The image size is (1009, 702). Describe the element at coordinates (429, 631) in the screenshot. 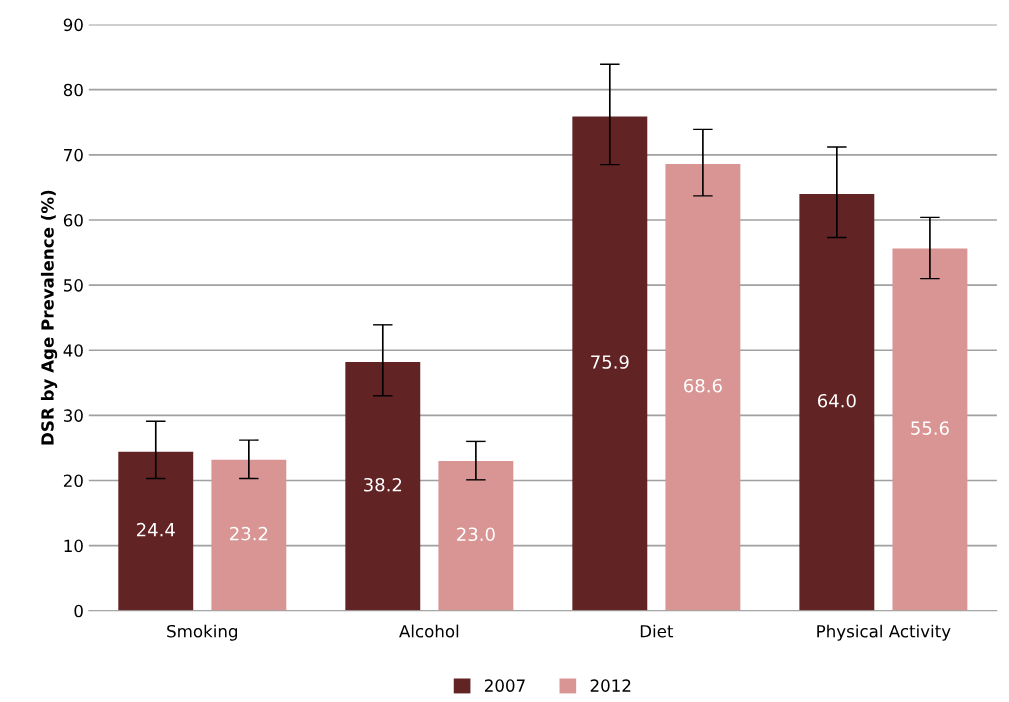

I see `x-tick-label: Alcohol` at that location.